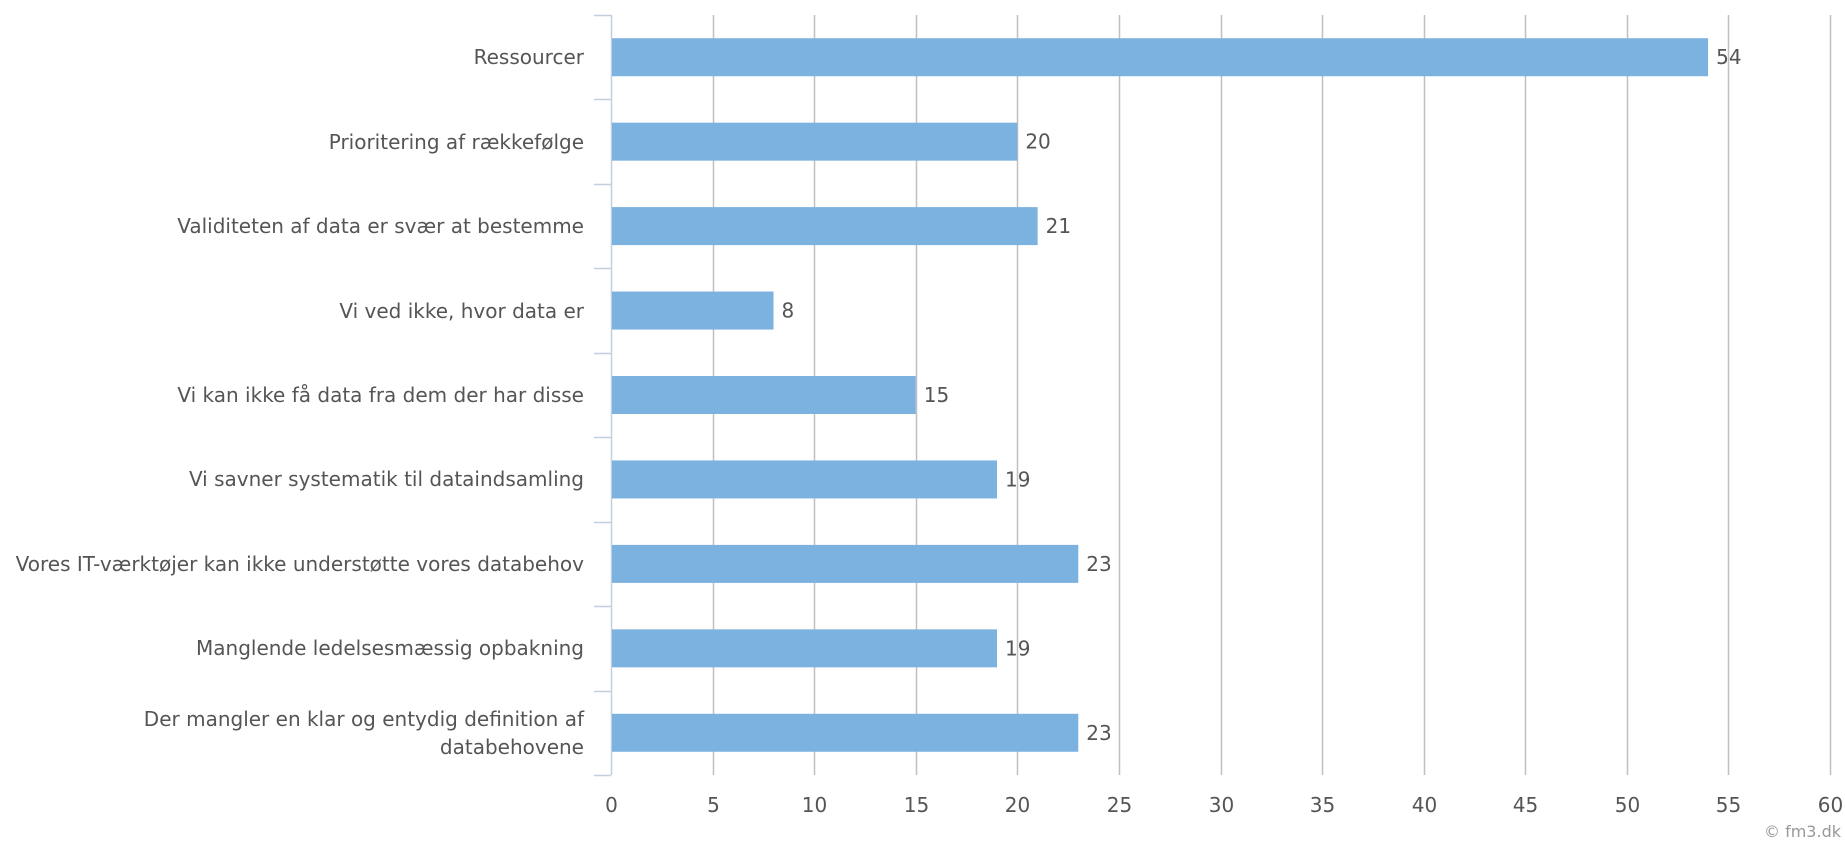  Describe the element at coordinates (1728, 805) in the screenshot. I see `x-tick-label: 55` at that location.